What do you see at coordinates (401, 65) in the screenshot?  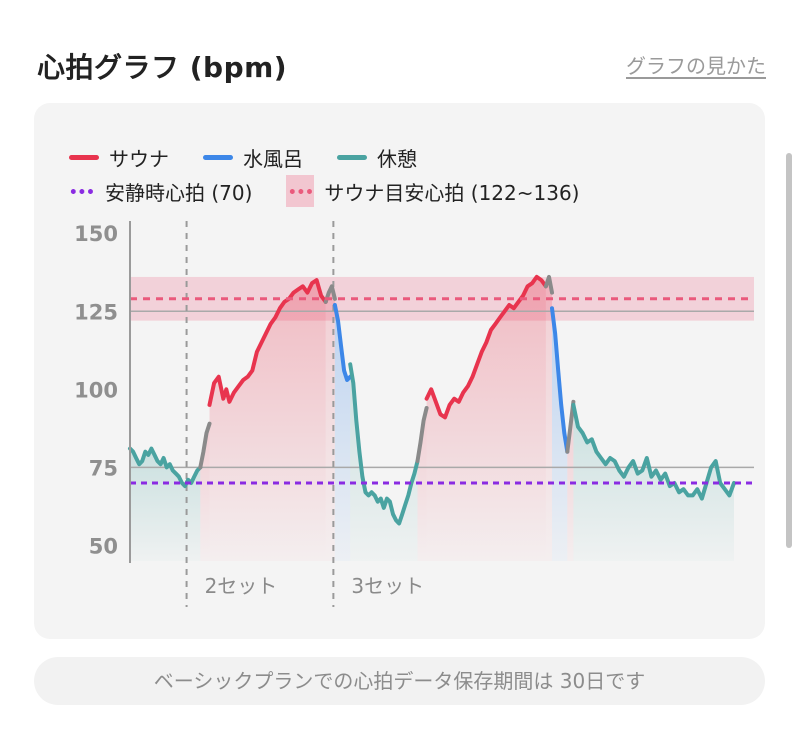 I see `chart-header: 心拍グラフ (bpm) グラフの見かた` at bounding box center [401, 65].